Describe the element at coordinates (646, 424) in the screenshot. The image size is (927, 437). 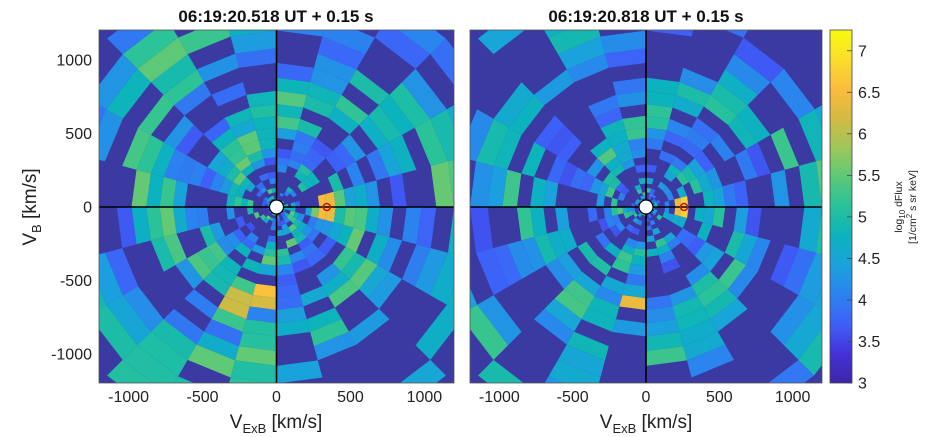
I see `right-x-axis-label: VExB [km/s]` at that location.